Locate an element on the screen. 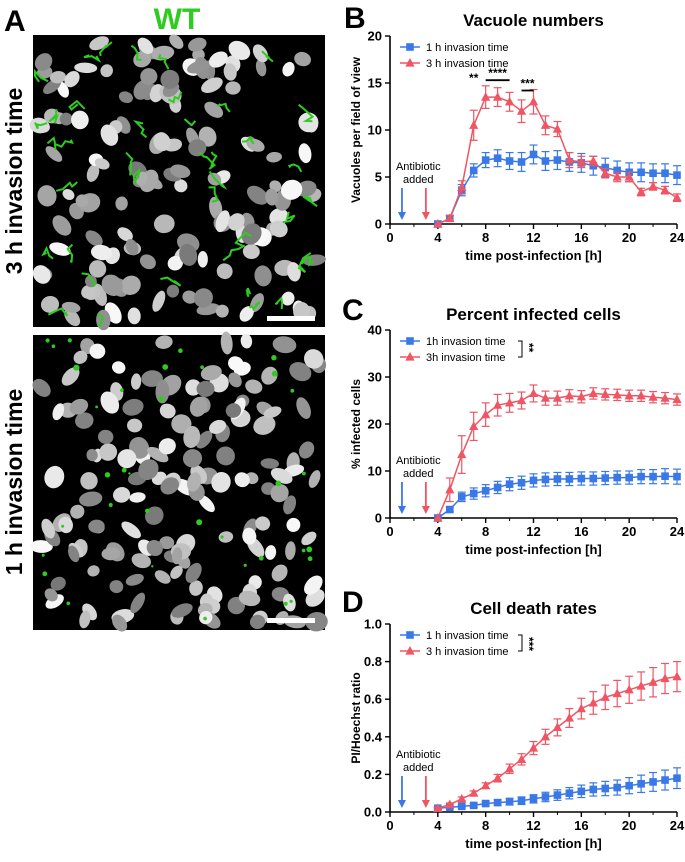 The width and height of the screenshot is (685, 862). x-tick-label: 16 is located at coordinates (581, 531).